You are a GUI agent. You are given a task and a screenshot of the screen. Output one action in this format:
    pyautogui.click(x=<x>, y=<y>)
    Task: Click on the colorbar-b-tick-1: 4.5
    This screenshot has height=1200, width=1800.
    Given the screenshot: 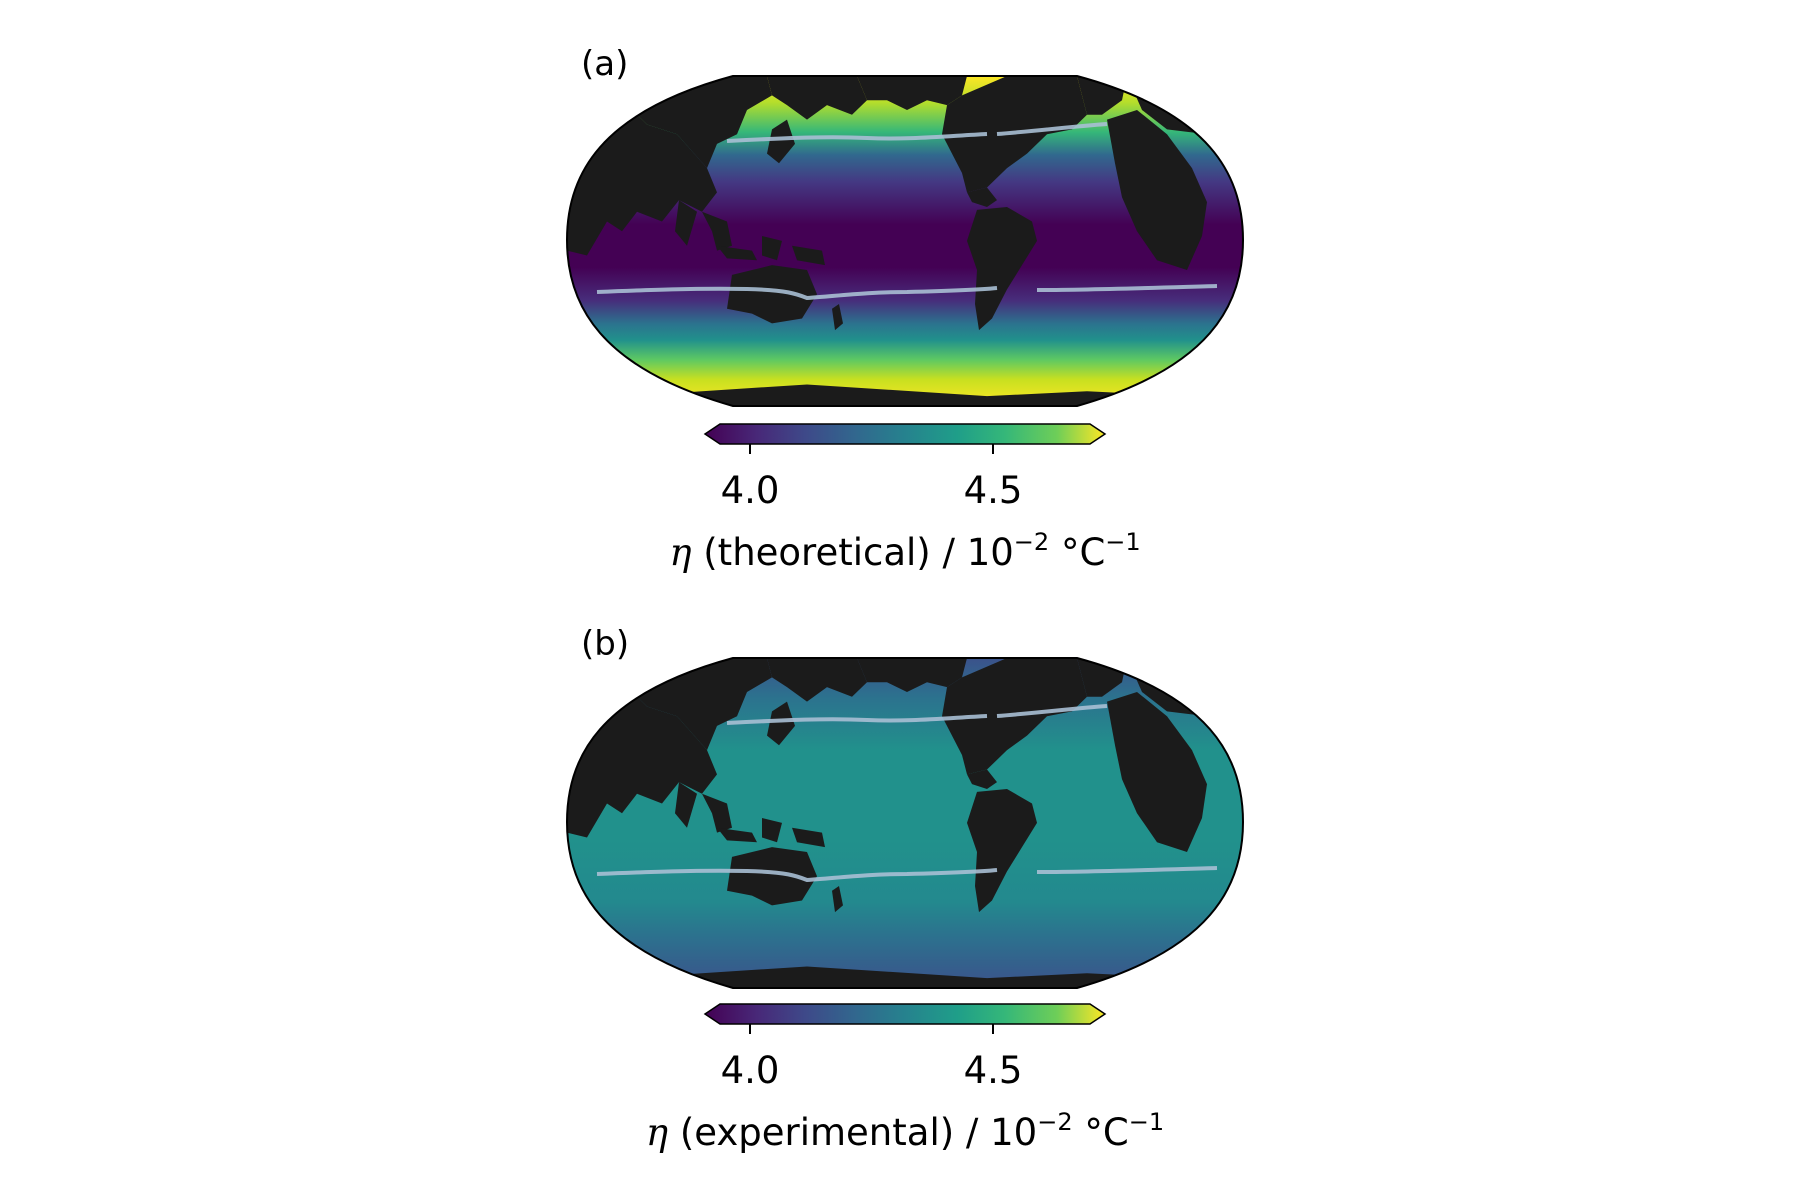 What is the action you would take?
    pyautogui.click(x=993, y=1070)
    